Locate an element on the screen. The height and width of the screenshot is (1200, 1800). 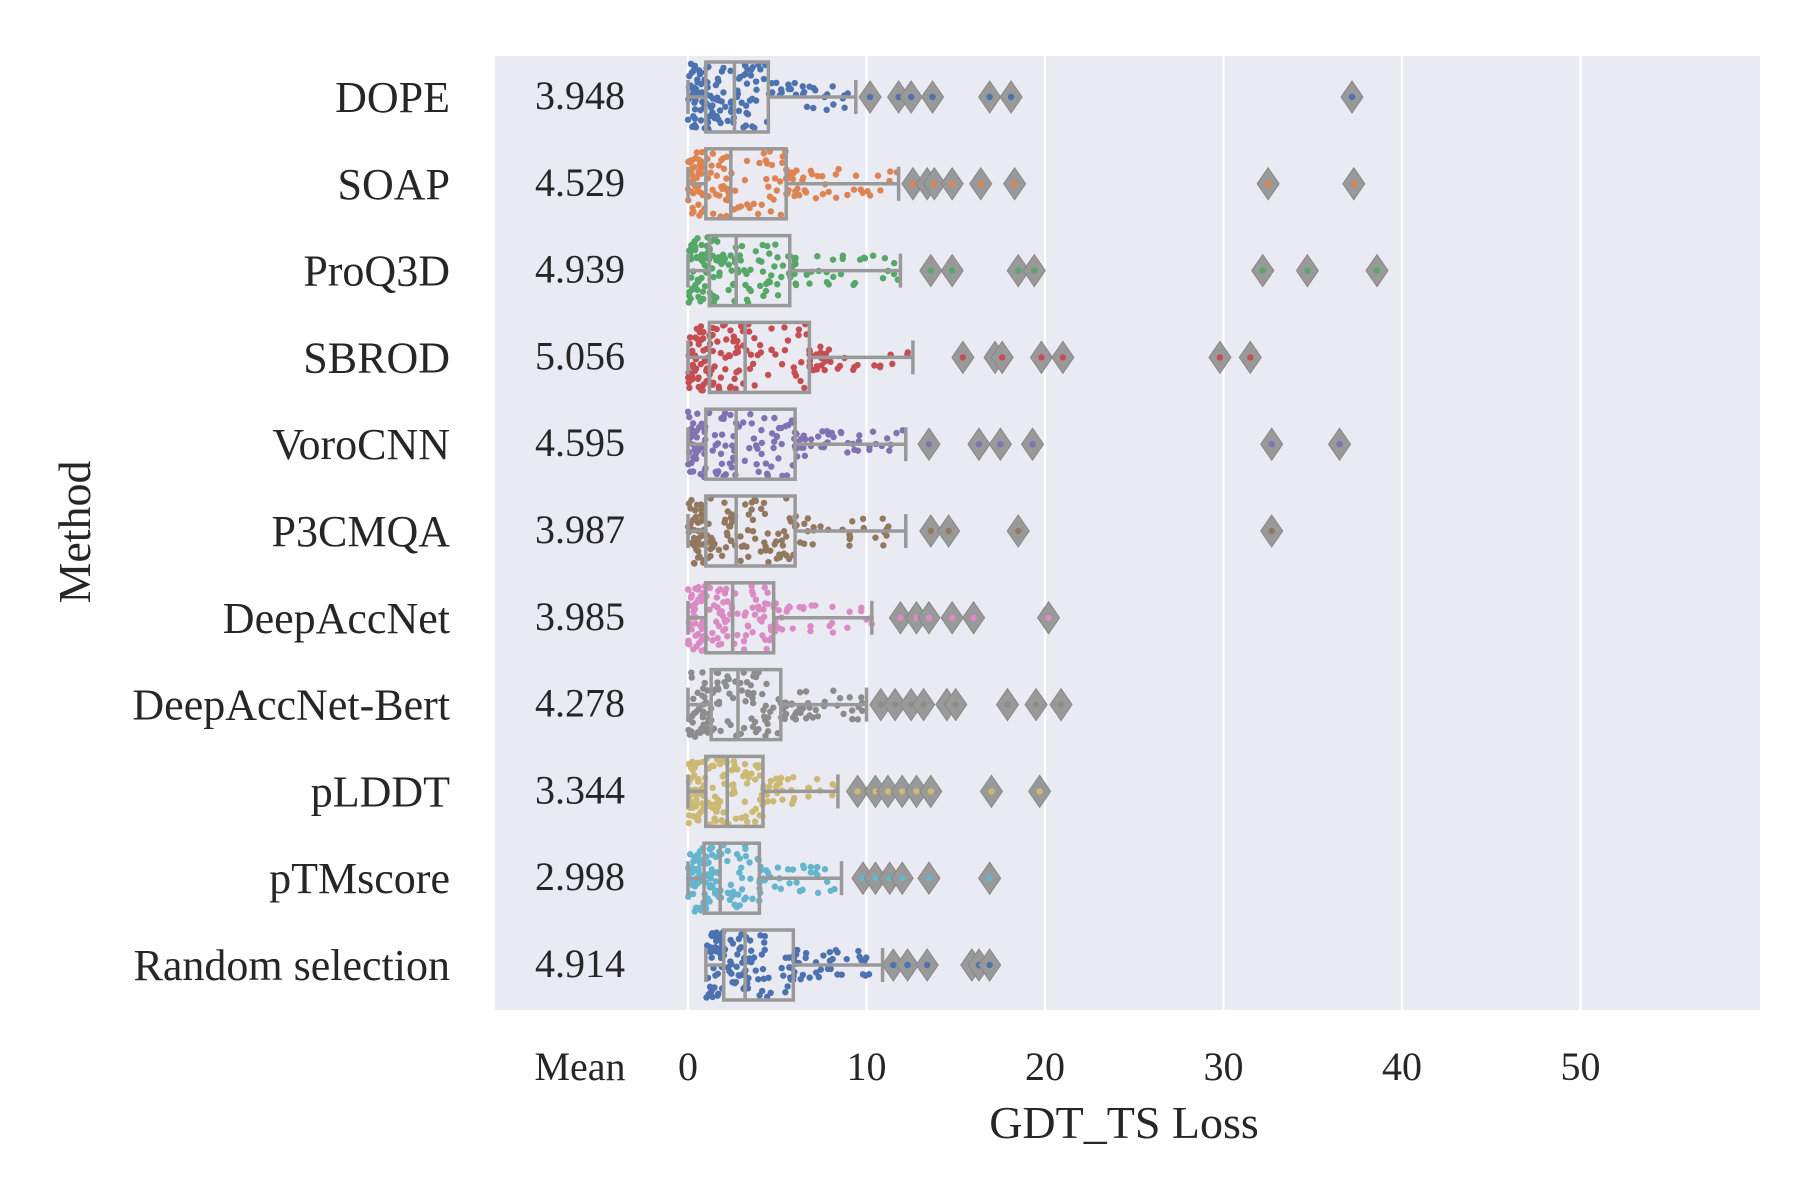
mean-value-label: 3.948 is located at coordinates (580, 95).